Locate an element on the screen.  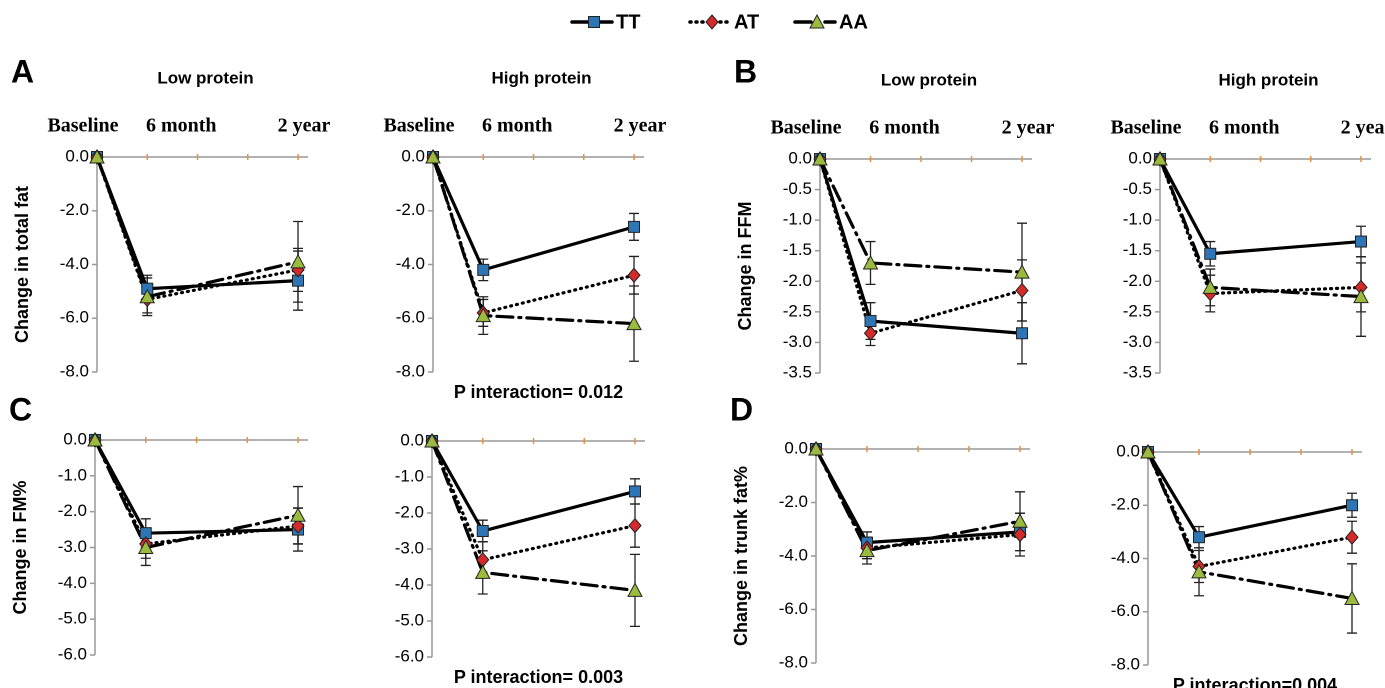
y-tick-label: -1.5 is located at coordinates (797, 249).